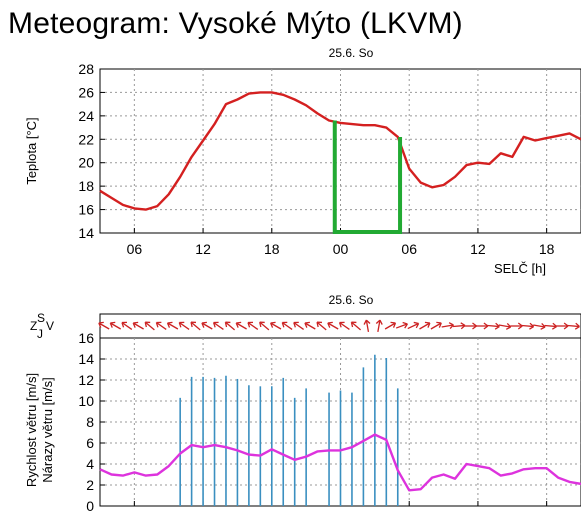 This screenshot has width=581, height=515. Describe the element at coordinates (31, 150) in the screenshot. I see `temperature-y-axis-label: Teplota [°C]` at that location.